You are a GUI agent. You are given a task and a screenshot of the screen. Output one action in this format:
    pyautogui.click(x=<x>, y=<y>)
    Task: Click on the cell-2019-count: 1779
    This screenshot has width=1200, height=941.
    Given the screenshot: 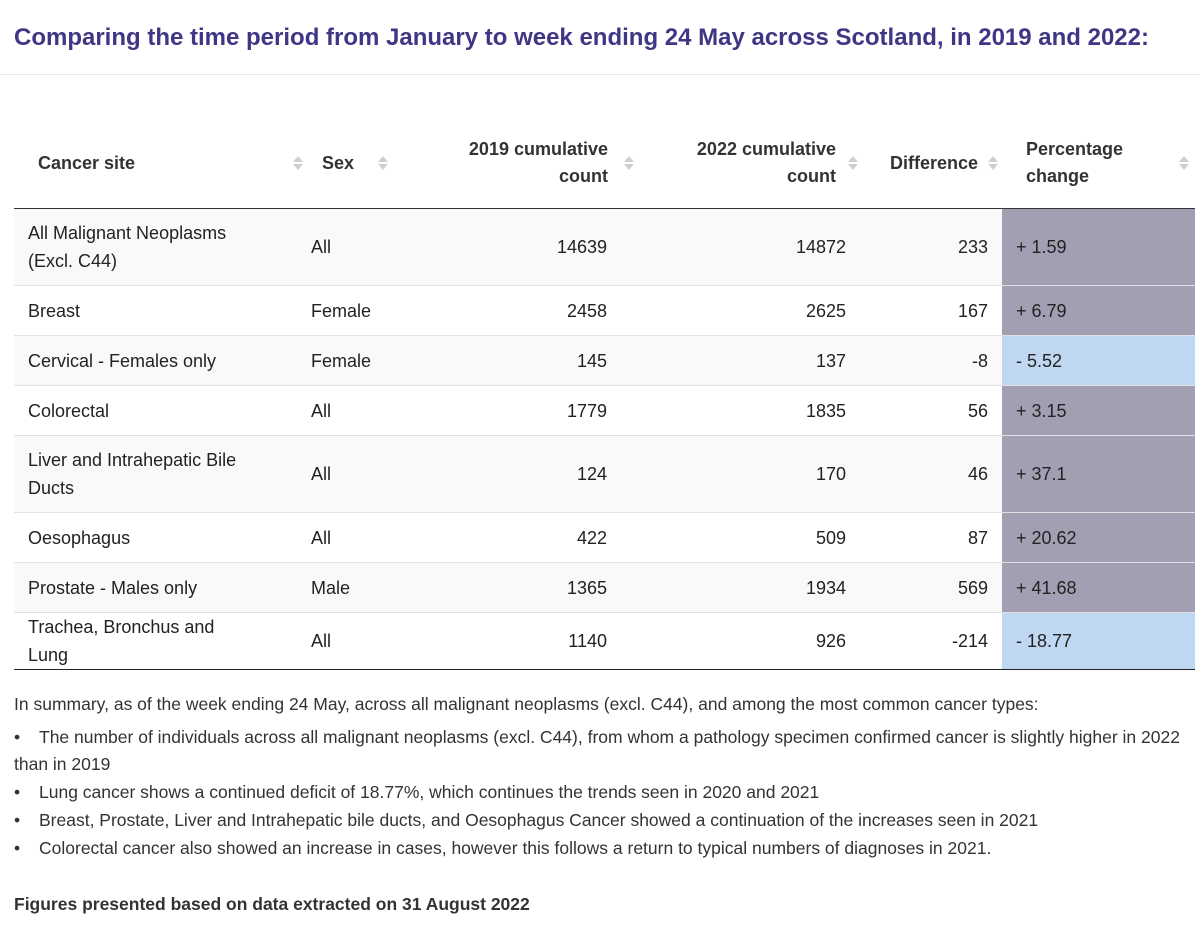 What is the action you would take?
    pyautogui.click(x=526, y=410)
    